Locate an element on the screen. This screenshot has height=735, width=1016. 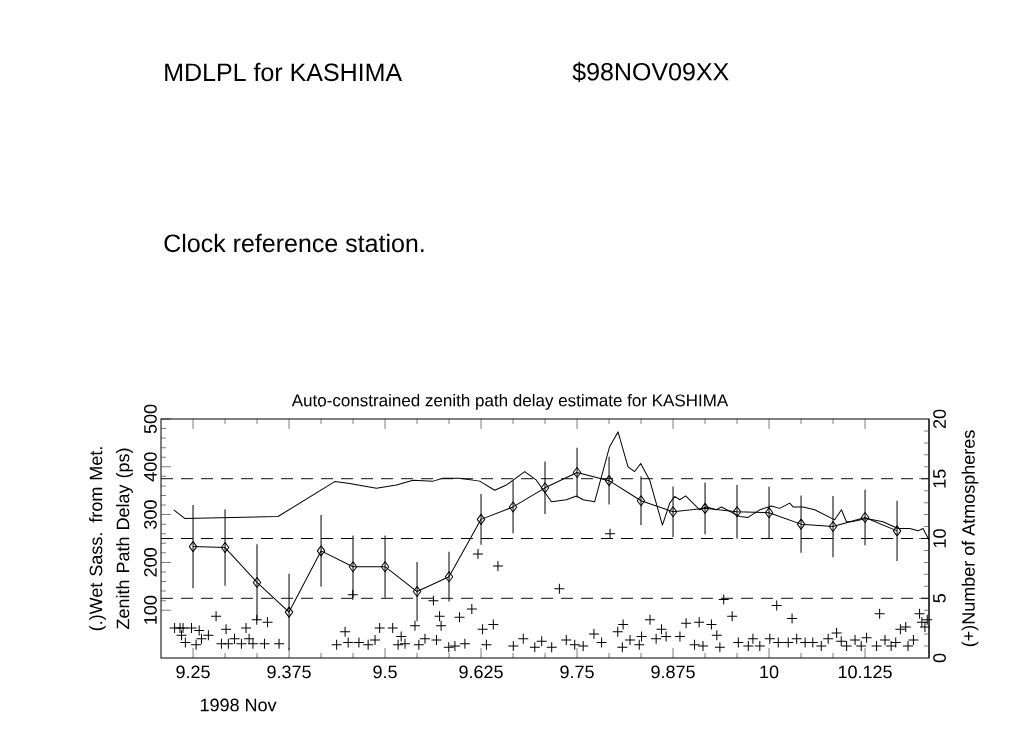
y2-axis-title: (+)Number of Atmospheres is located at coordinates (970, 538).